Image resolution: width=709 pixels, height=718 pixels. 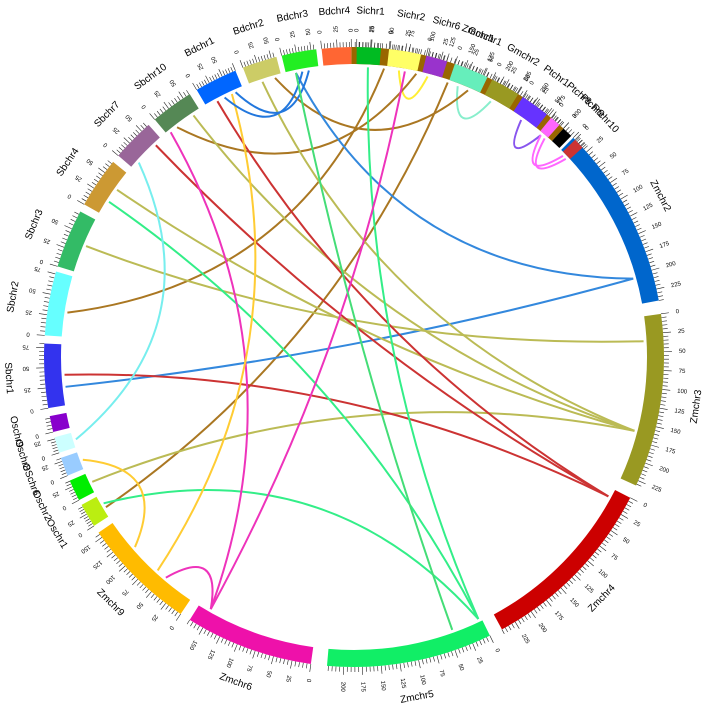 I want to click on chromosome-band, so click(x=72, y=463).